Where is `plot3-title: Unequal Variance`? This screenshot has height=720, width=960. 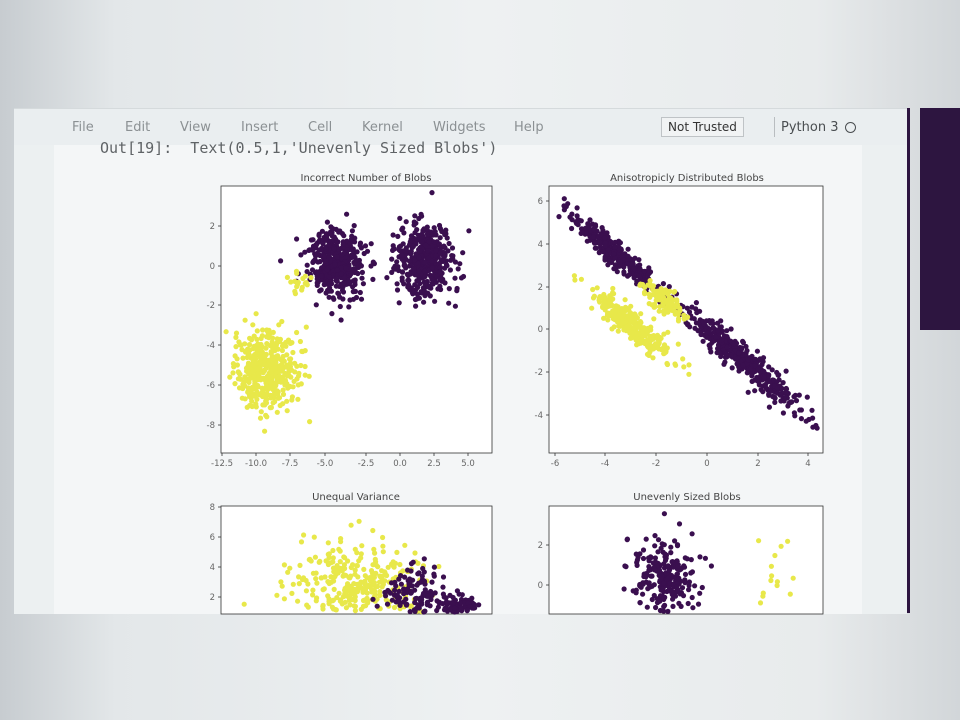 plot3-title: Unequal Variance is located at coordinates (356, 497).